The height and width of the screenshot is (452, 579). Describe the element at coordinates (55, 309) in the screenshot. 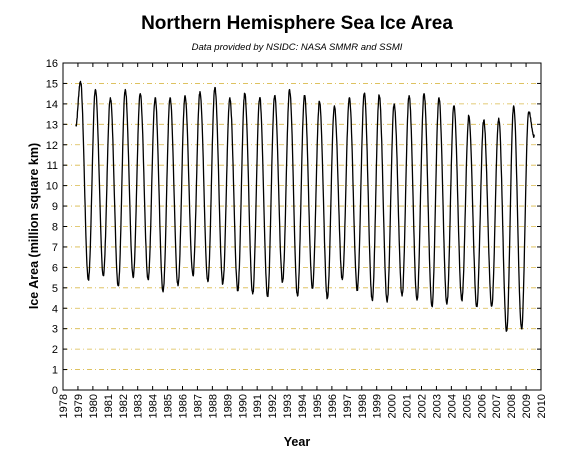

I see `y-tick-label: 4` at that location.